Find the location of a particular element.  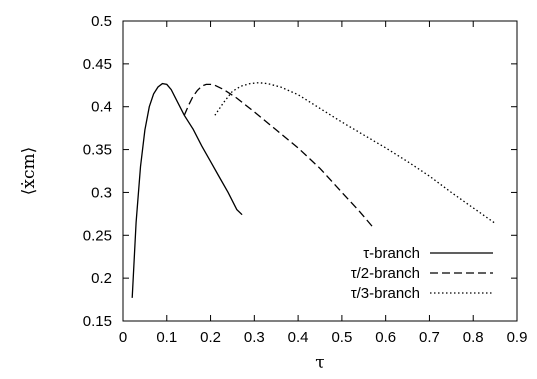

y-tick-label: 0.5 is located at coordinates (101, 21).